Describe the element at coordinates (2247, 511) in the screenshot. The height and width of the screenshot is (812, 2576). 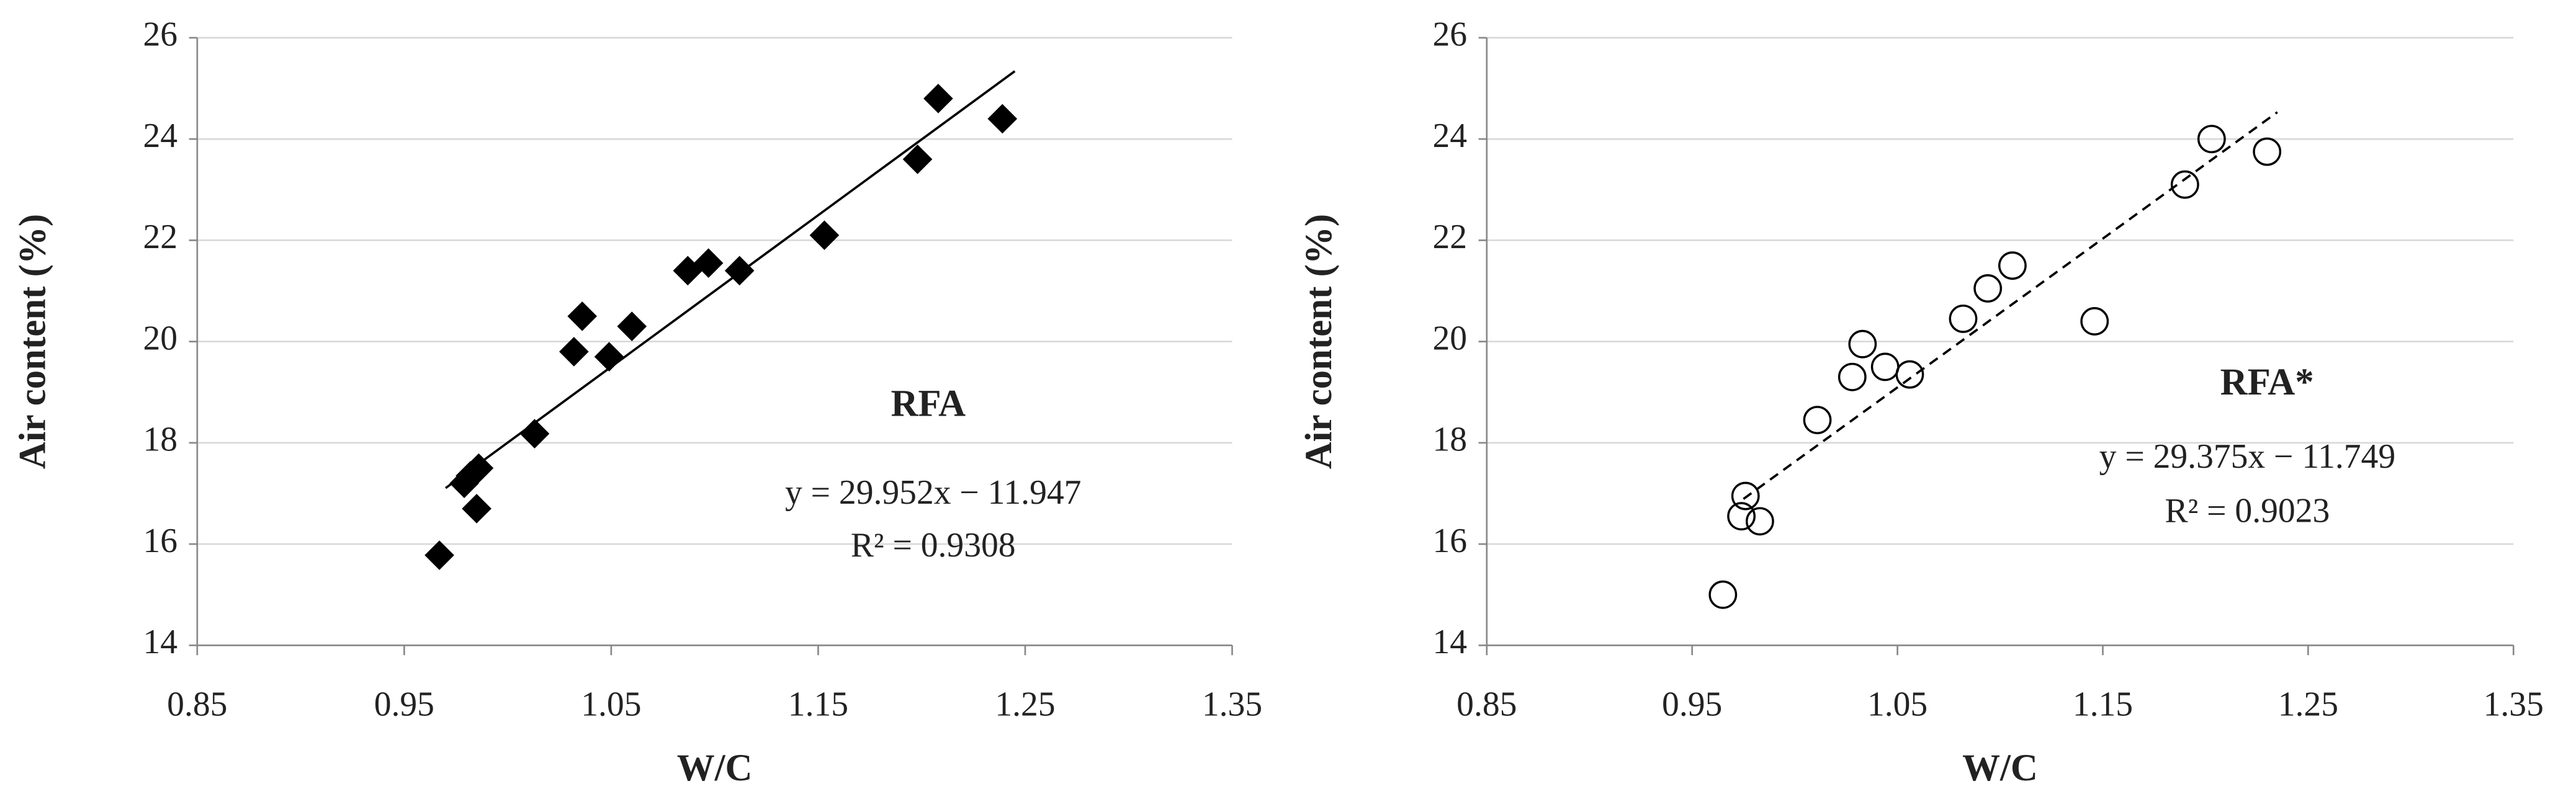
I see `annotation: R² = 0.9023` at that location.